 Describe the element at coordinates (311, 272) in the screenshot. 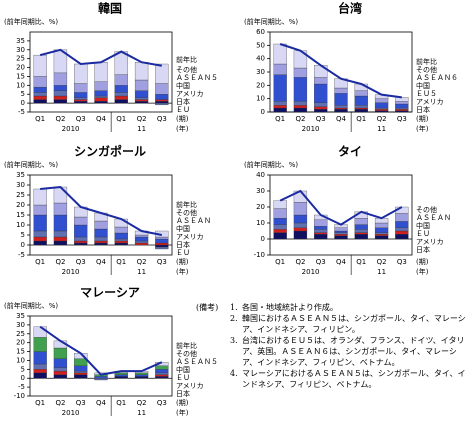

I see `year-label: 2010` at that location.